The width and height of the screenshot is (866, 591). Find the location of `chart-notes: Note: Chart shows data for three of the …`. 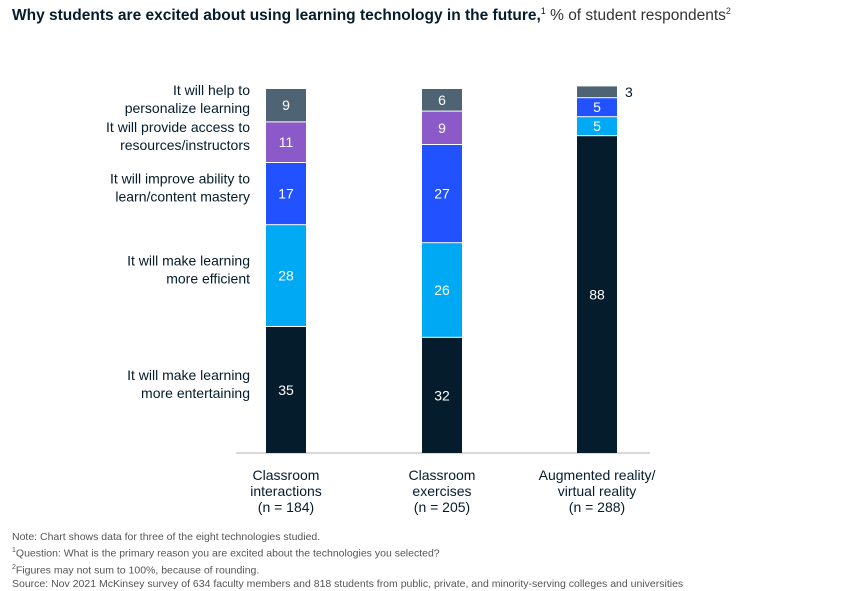

chart-notes: Note: Chart shows data for three of the … is located at coordinates (347, 560).